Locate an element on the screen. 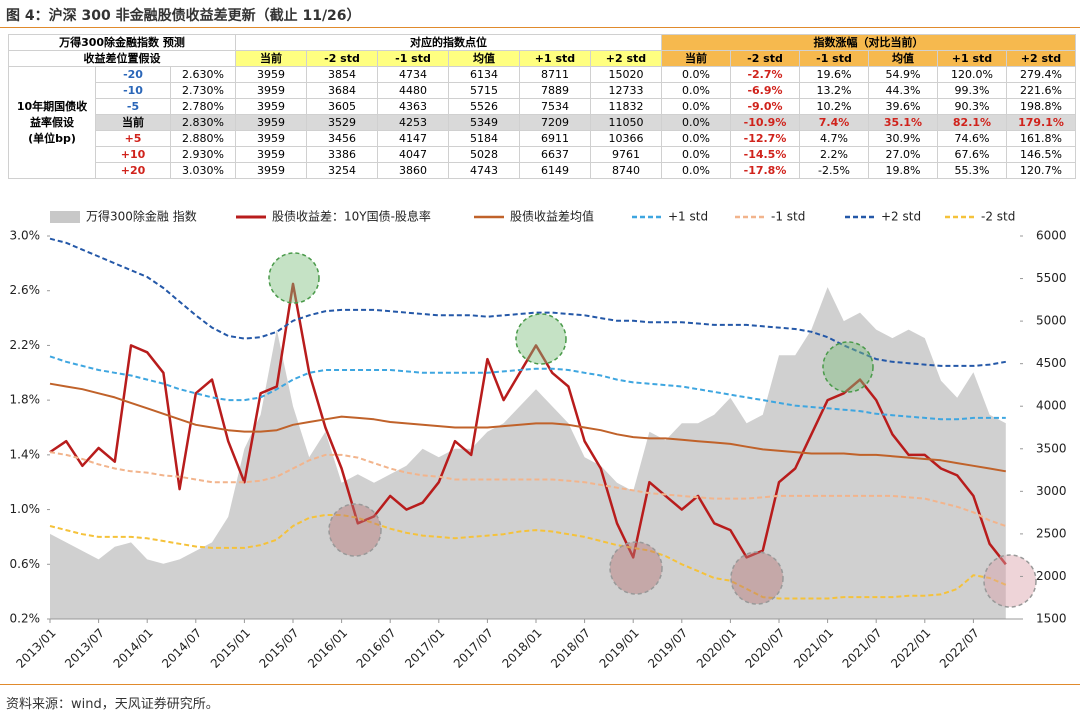  table-cell: 3854 is located at coordinates (342, 74).